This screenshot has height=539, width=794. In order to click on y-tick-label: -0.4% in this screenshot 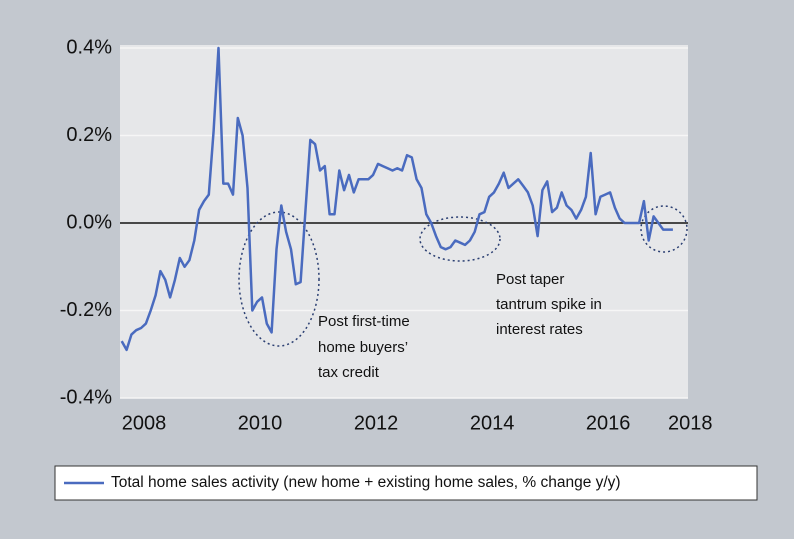, I will do `click(86, 397)`.